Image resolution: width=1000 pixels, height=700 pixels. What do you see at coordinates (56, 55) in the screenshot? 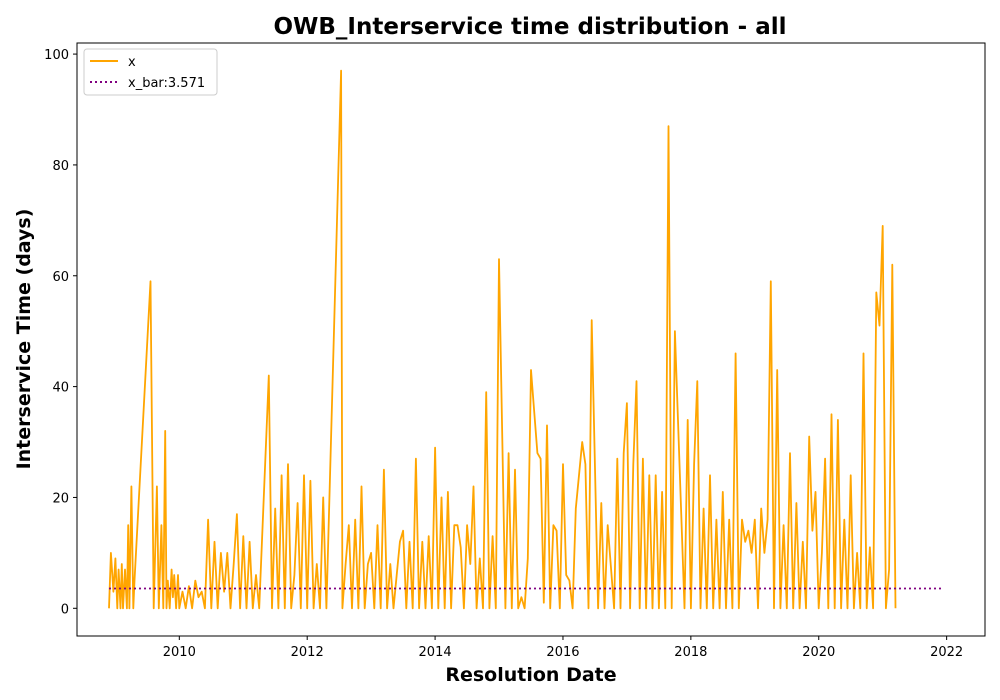
I see `y-tick-label: 100` at bounding box center [56, 55].